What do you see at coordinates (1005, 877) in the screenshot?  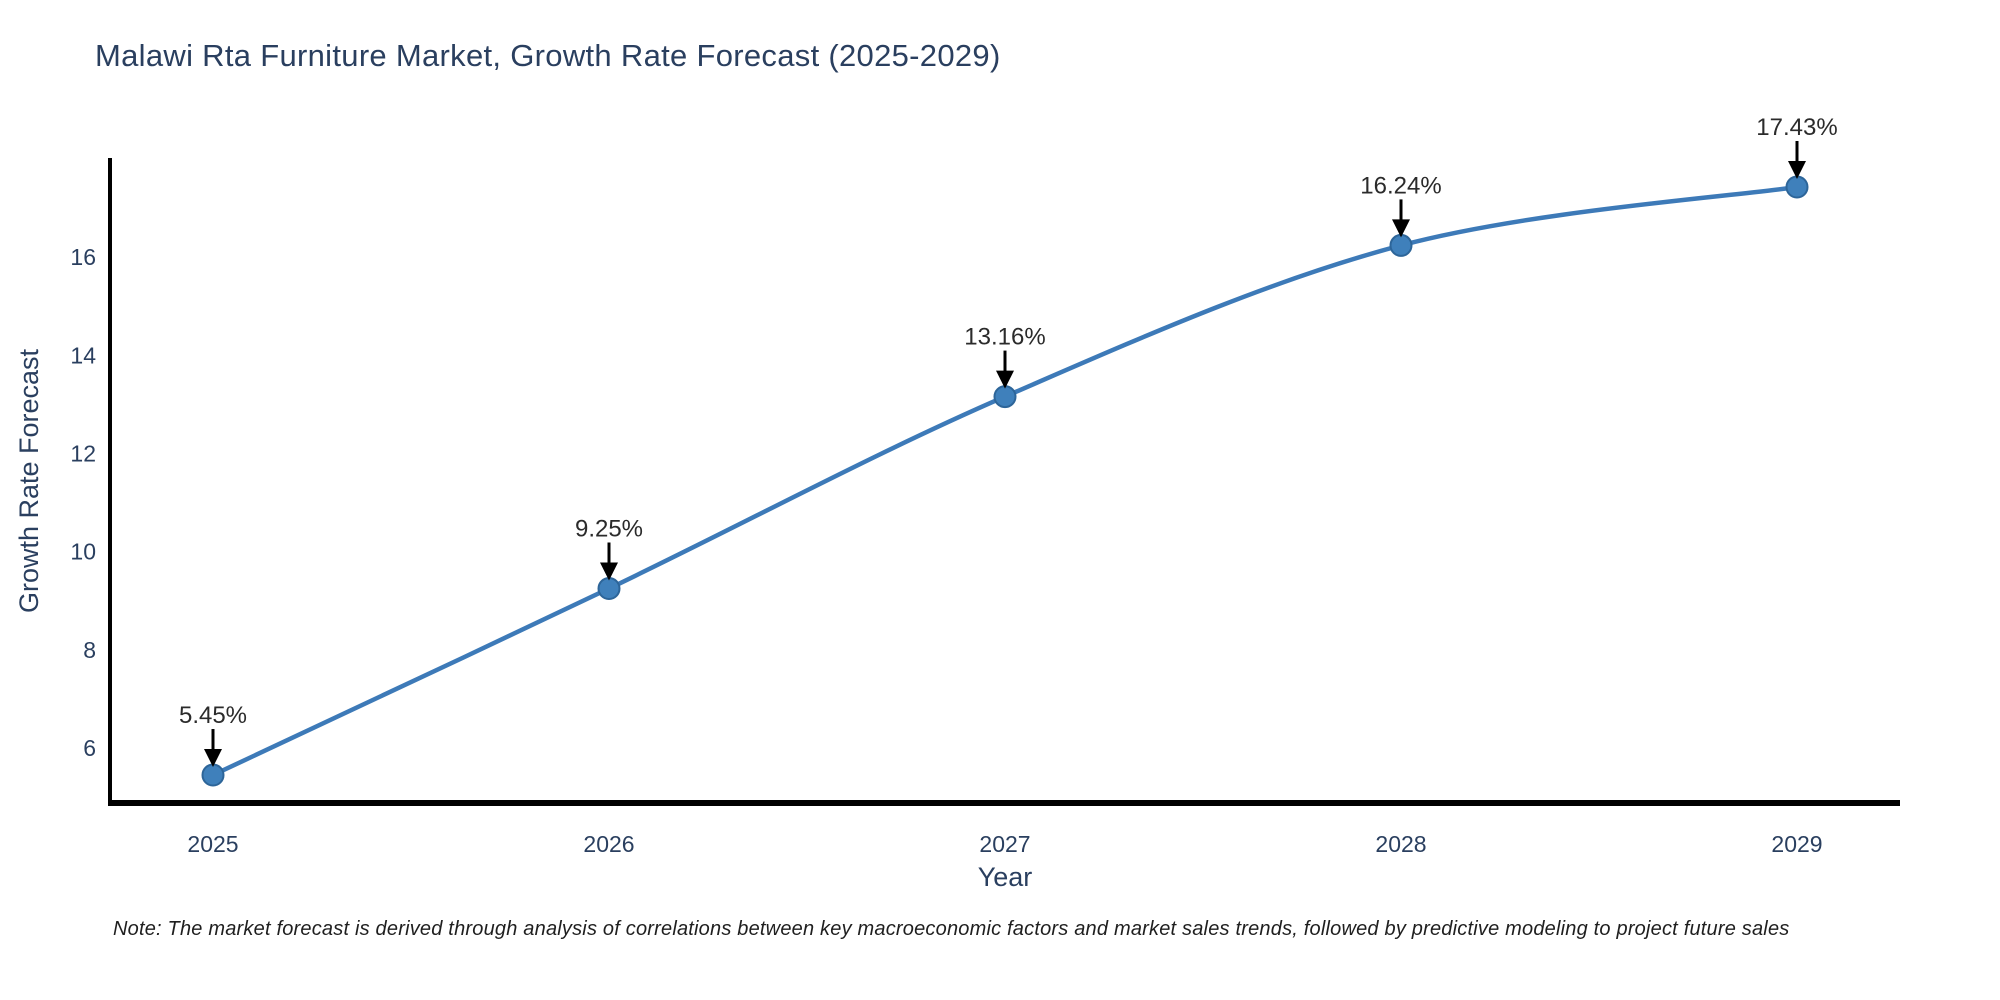 I see `x-axis-title: Year` at bounding box center [1005, 877].